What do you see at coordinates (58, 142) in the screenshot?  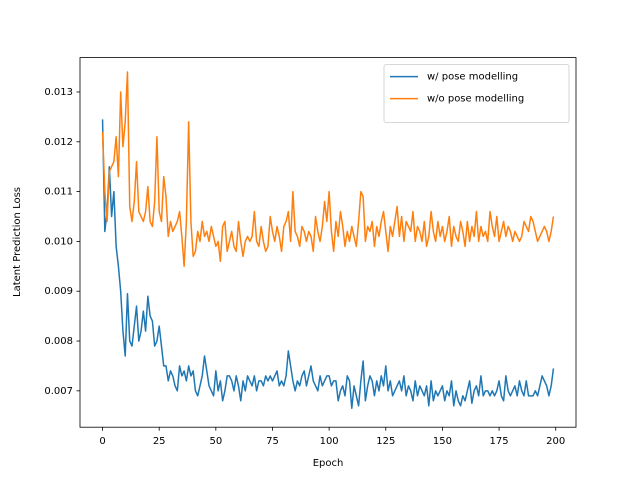 I see `y-tick-label: 0.012` at bounding box center [58, 142].